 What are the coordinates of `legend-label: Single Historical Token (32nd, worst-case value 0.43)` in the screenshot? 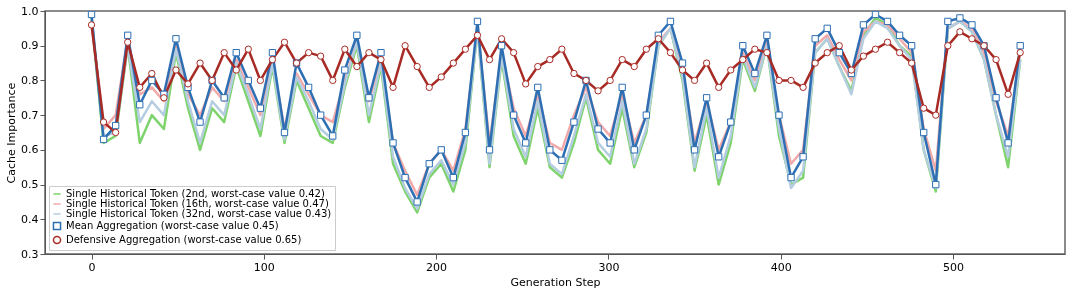 It's located at (199, 213).